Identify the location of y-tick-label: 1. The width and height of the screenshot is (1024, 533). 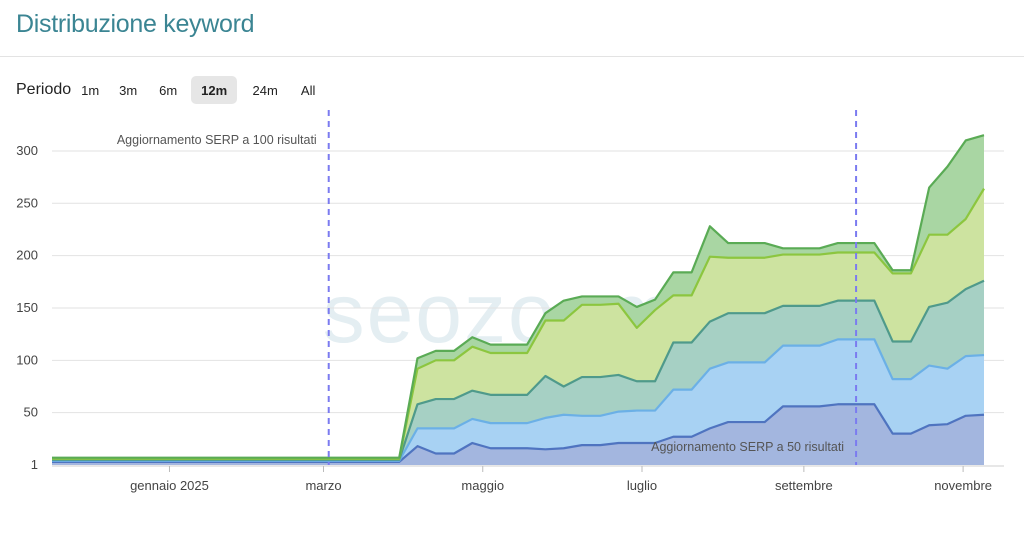
(34, 464).